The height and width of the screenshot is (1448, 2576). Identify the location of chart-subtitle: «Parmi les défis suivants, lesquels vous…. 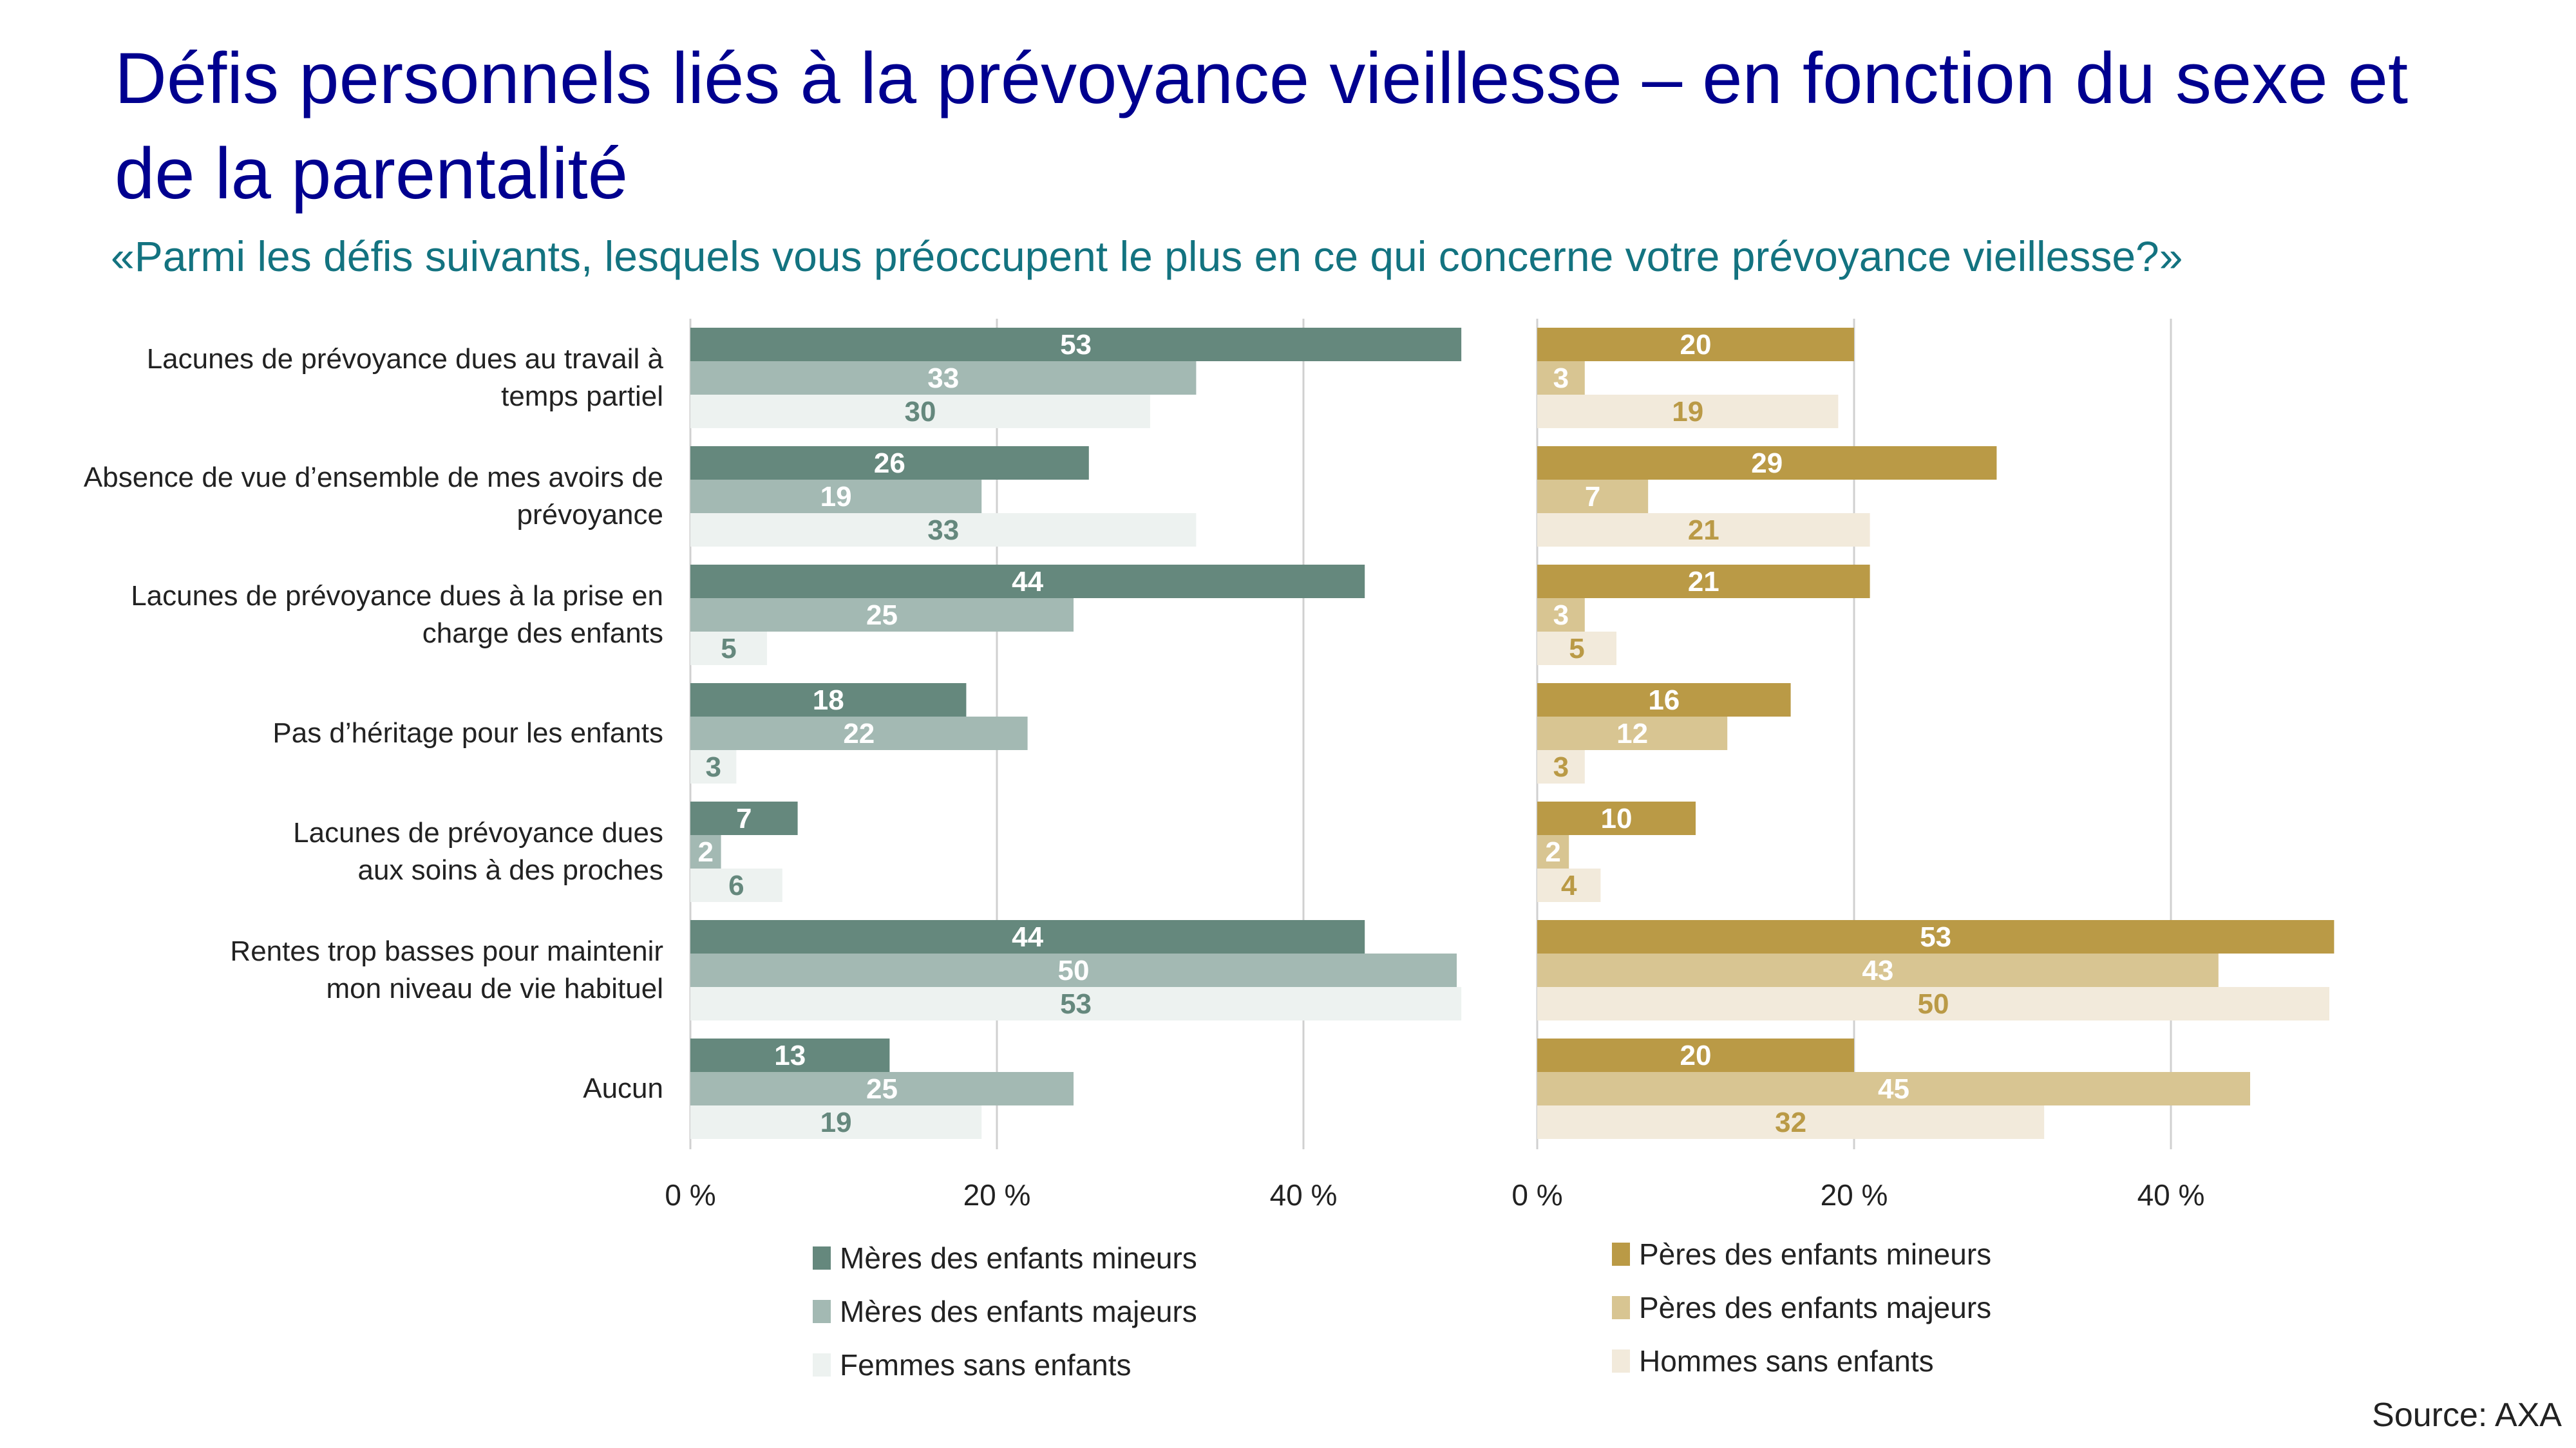
(1147, 256).